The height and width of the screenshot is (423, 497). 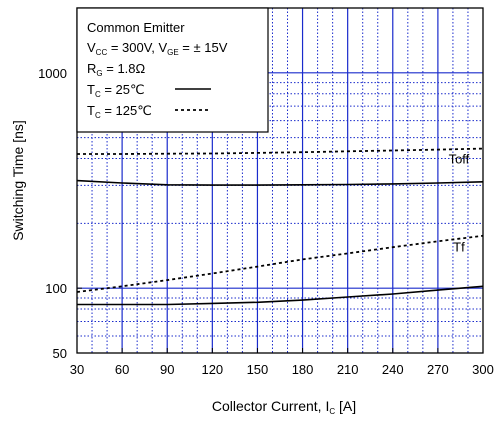 What do you see at coordinates (157, 48) in the screenshot?
I see `legend-line-2: VCC = 300V, VGE = ± 15V` at bounding box center [157, 48].